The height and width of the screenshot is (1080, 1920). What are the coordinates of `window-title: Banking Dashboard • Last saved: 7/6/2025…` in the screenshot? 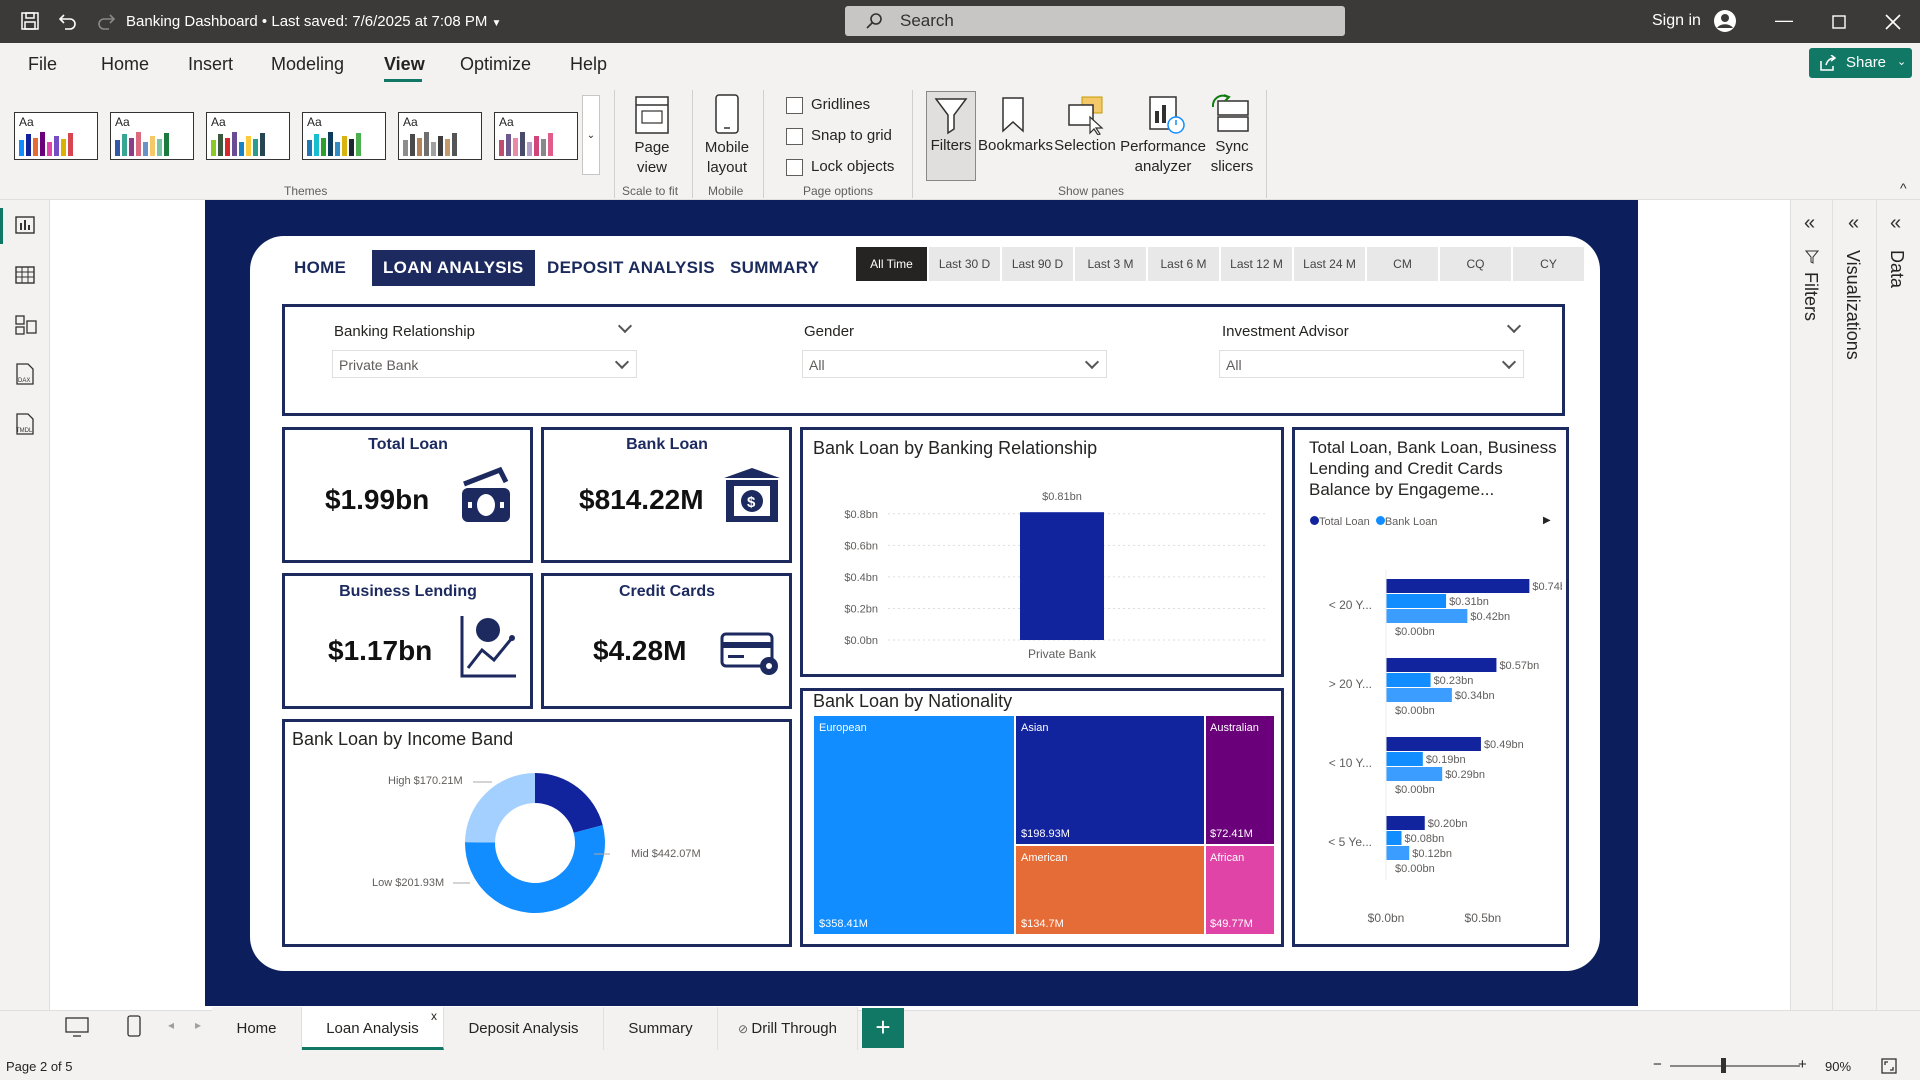 It's located at (314, 21).